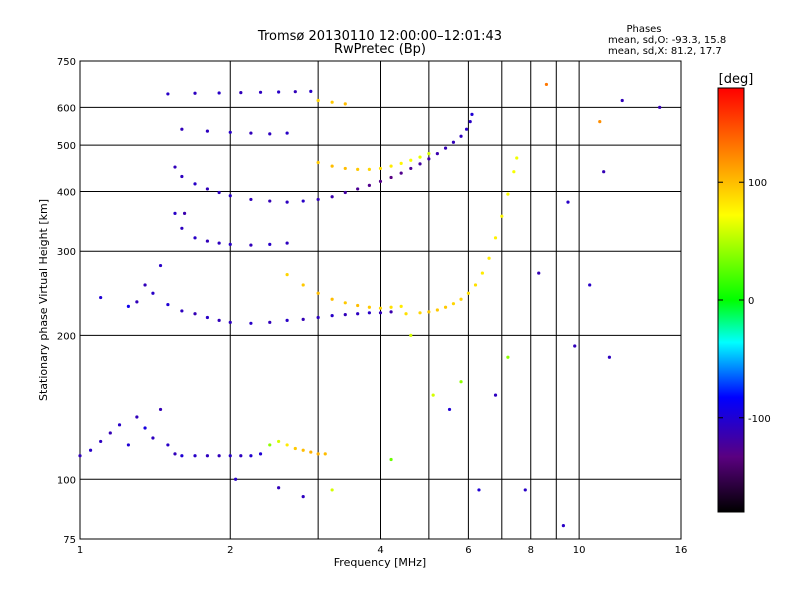  Describe the element at coordinates (665, 51) in the screenshot. I see `phases-line-x: mean, sd,X: 81.2, 17.7` at that location.